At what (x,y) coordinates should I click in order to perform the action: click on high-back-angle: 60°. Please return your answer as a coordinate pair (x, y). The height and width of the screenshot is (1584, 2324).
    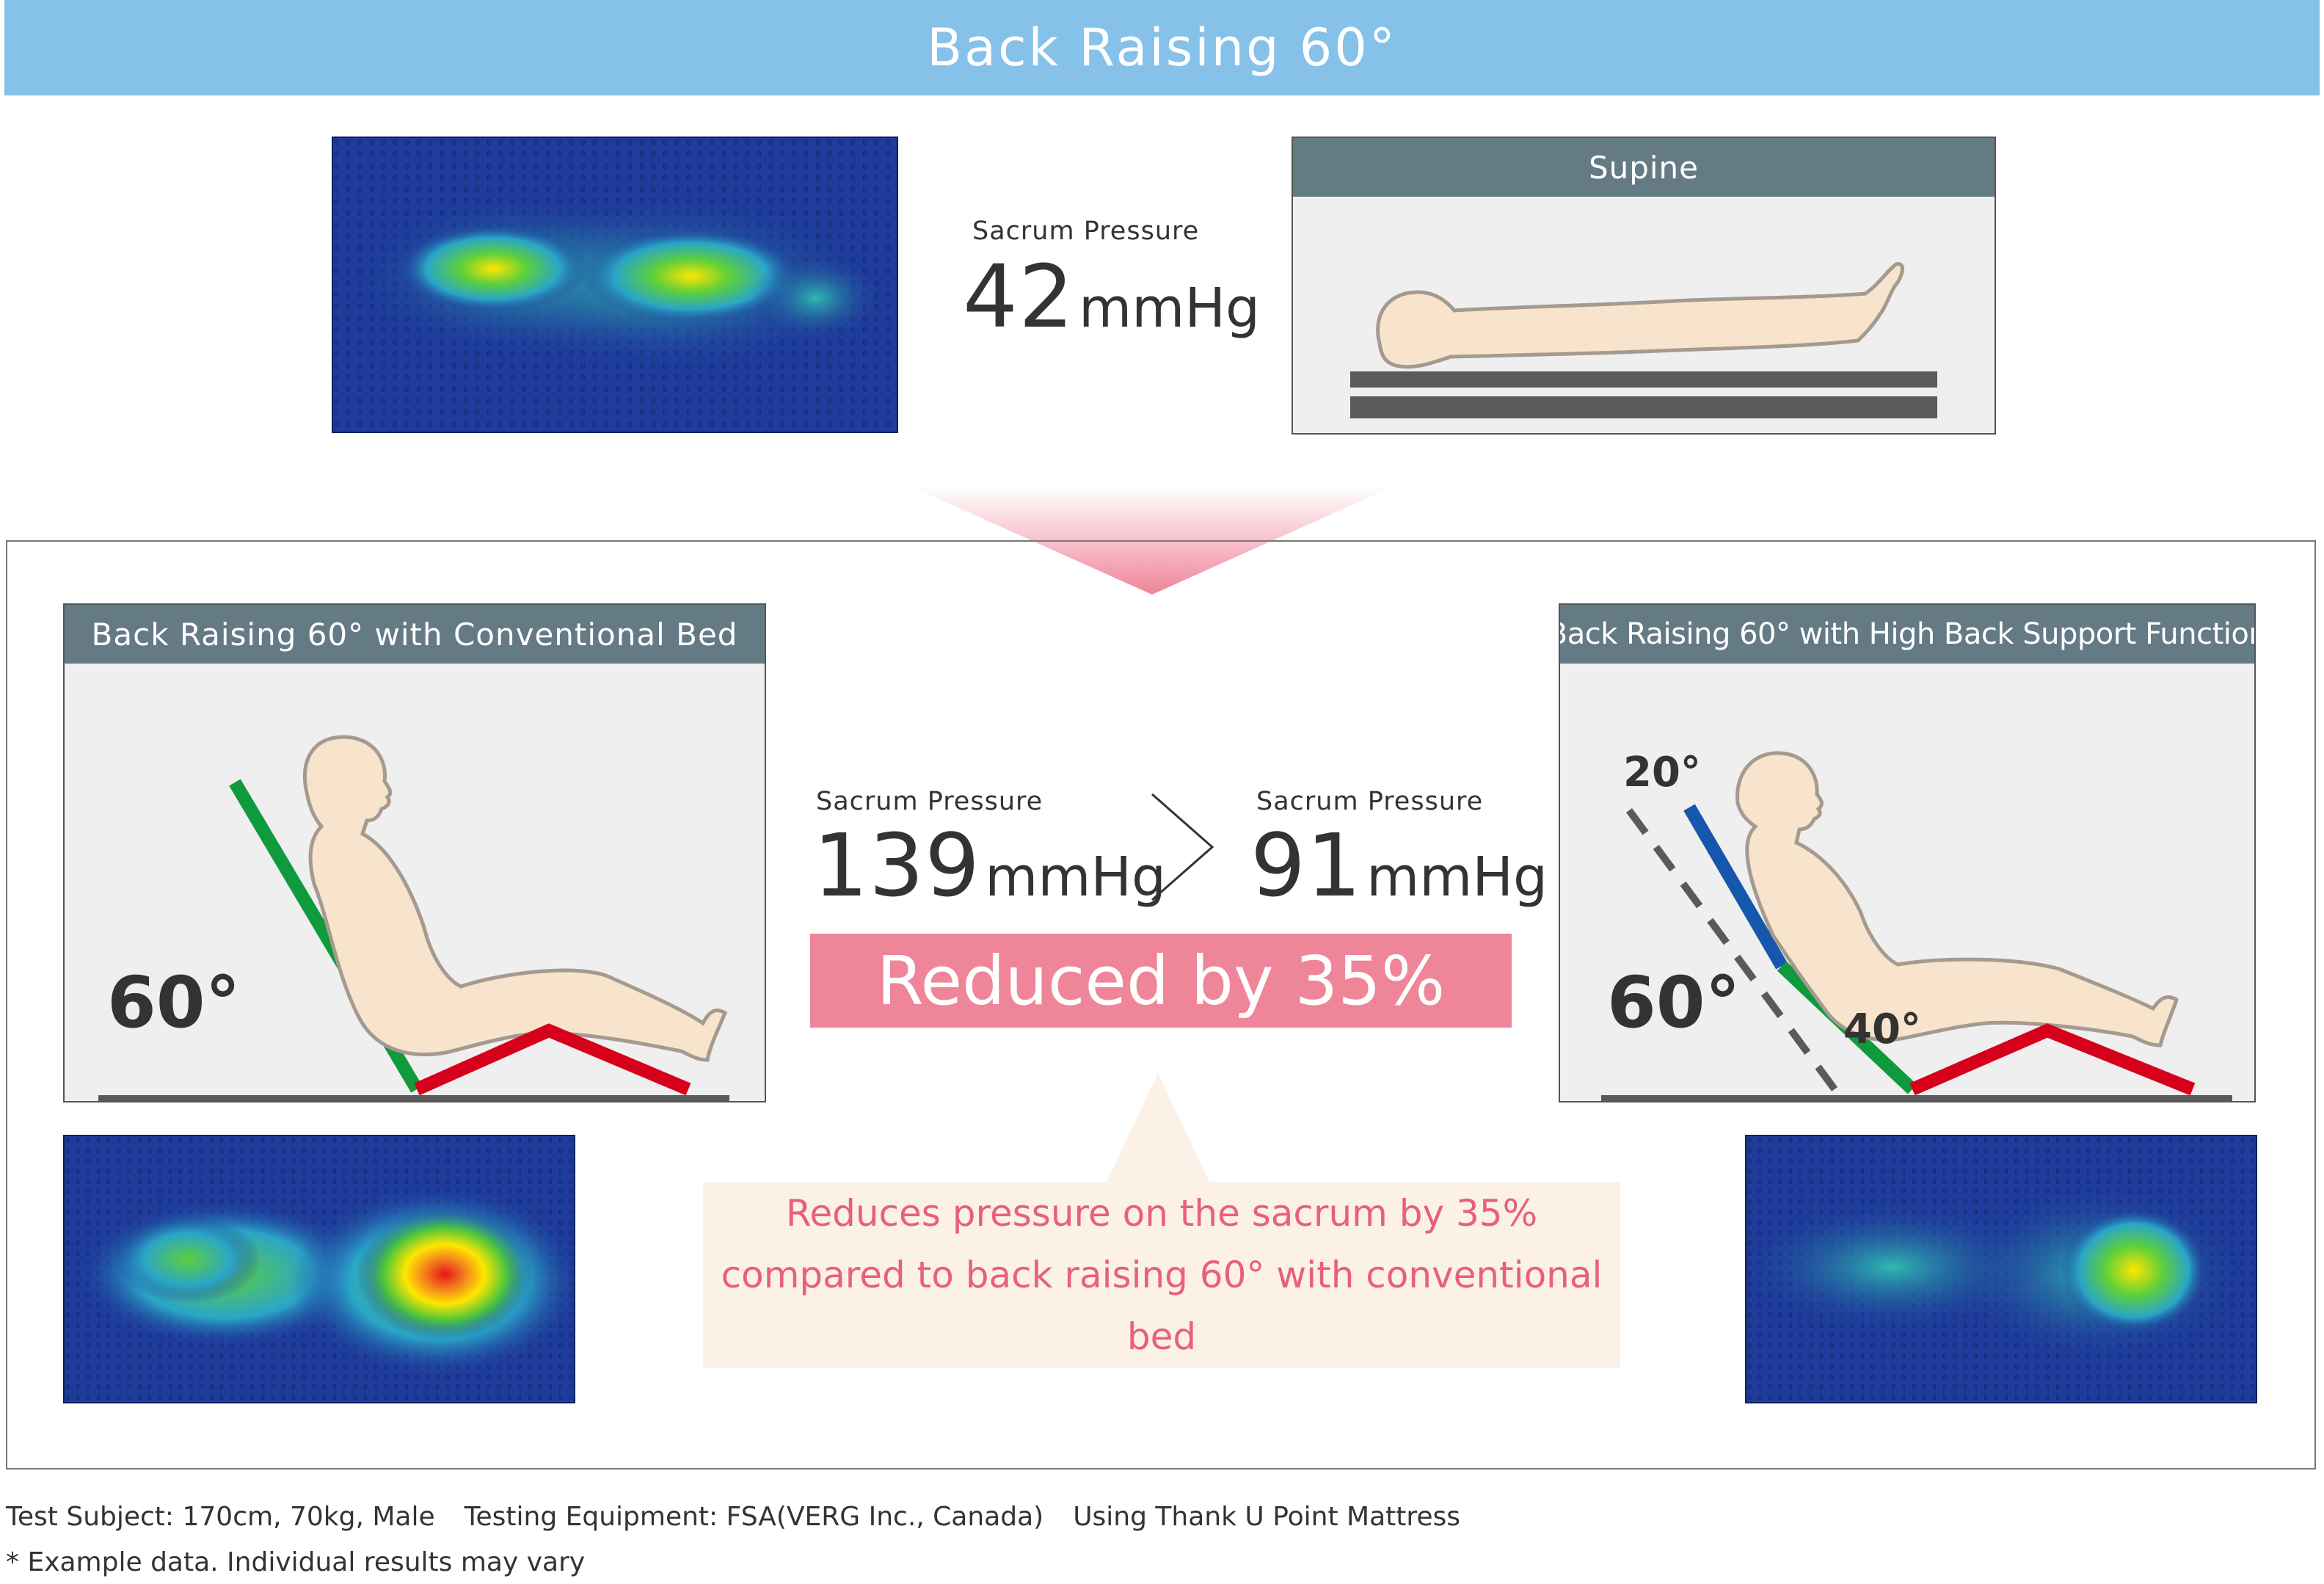
    Looking at the image, I should click on (1674, 1003).